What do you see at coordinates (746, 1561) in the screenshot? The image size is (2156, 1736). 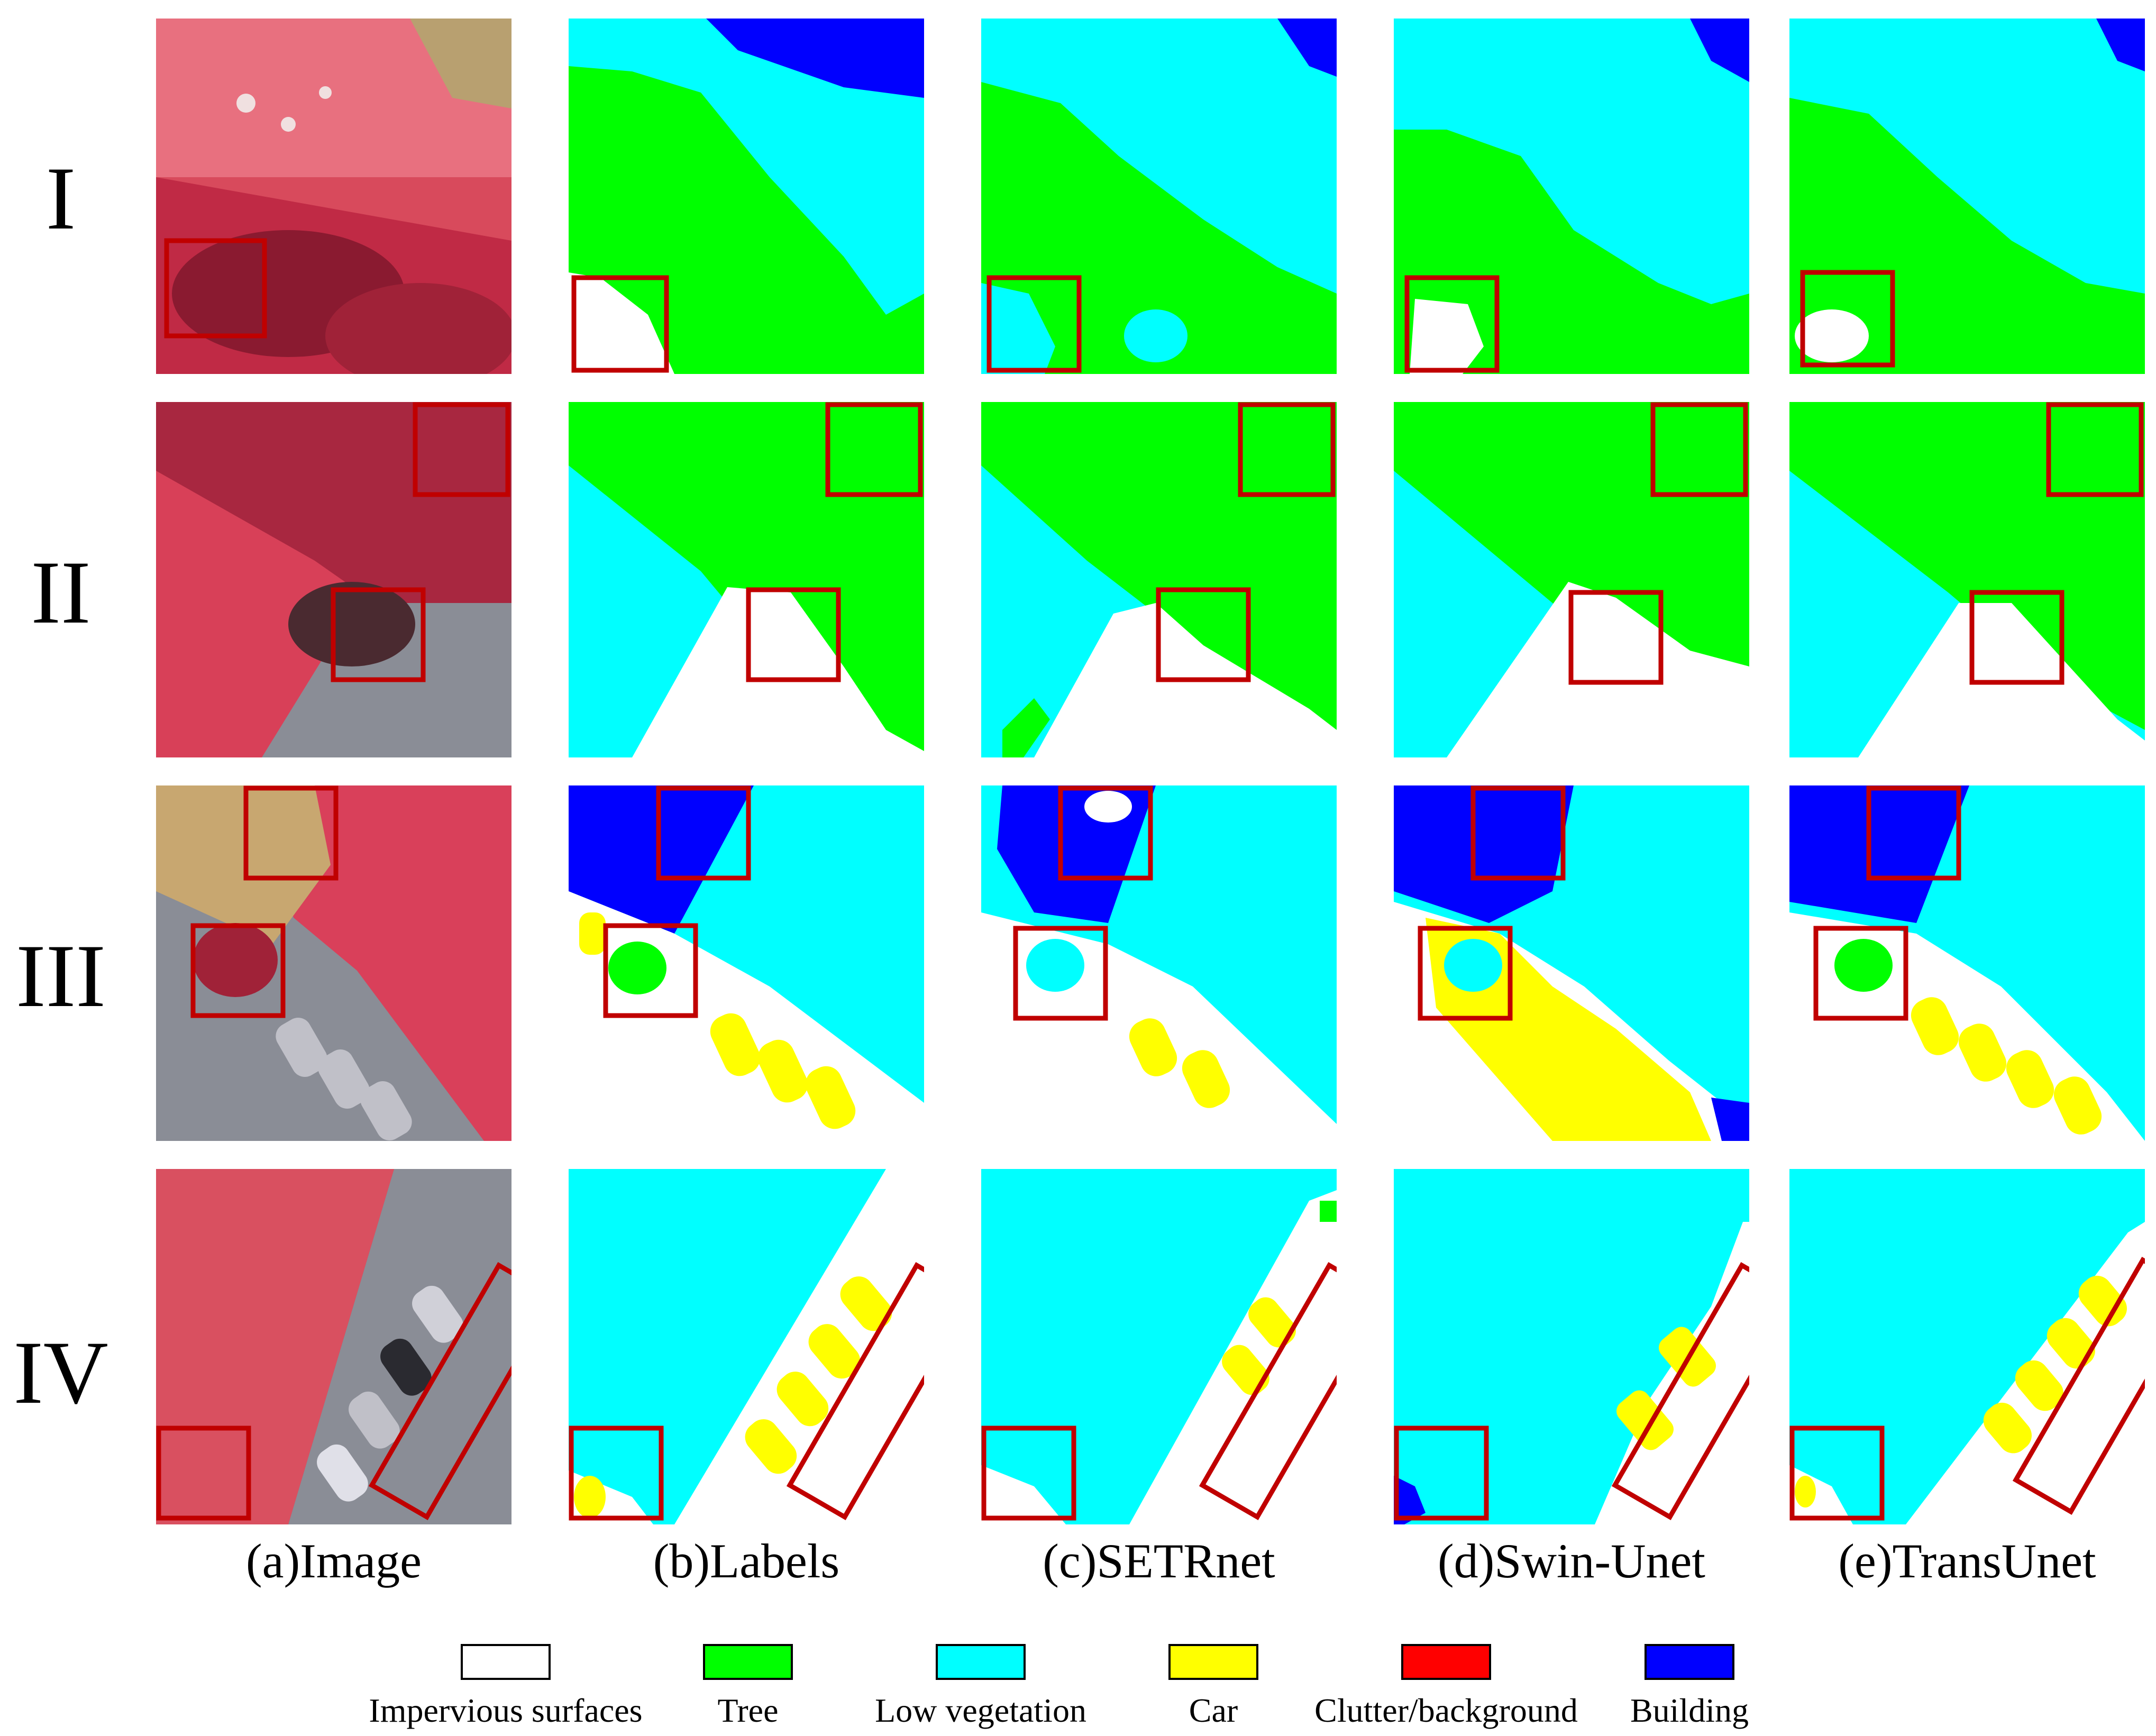 I see `column-label-labels: (b)Labels` at bounding box center [746, 1561].